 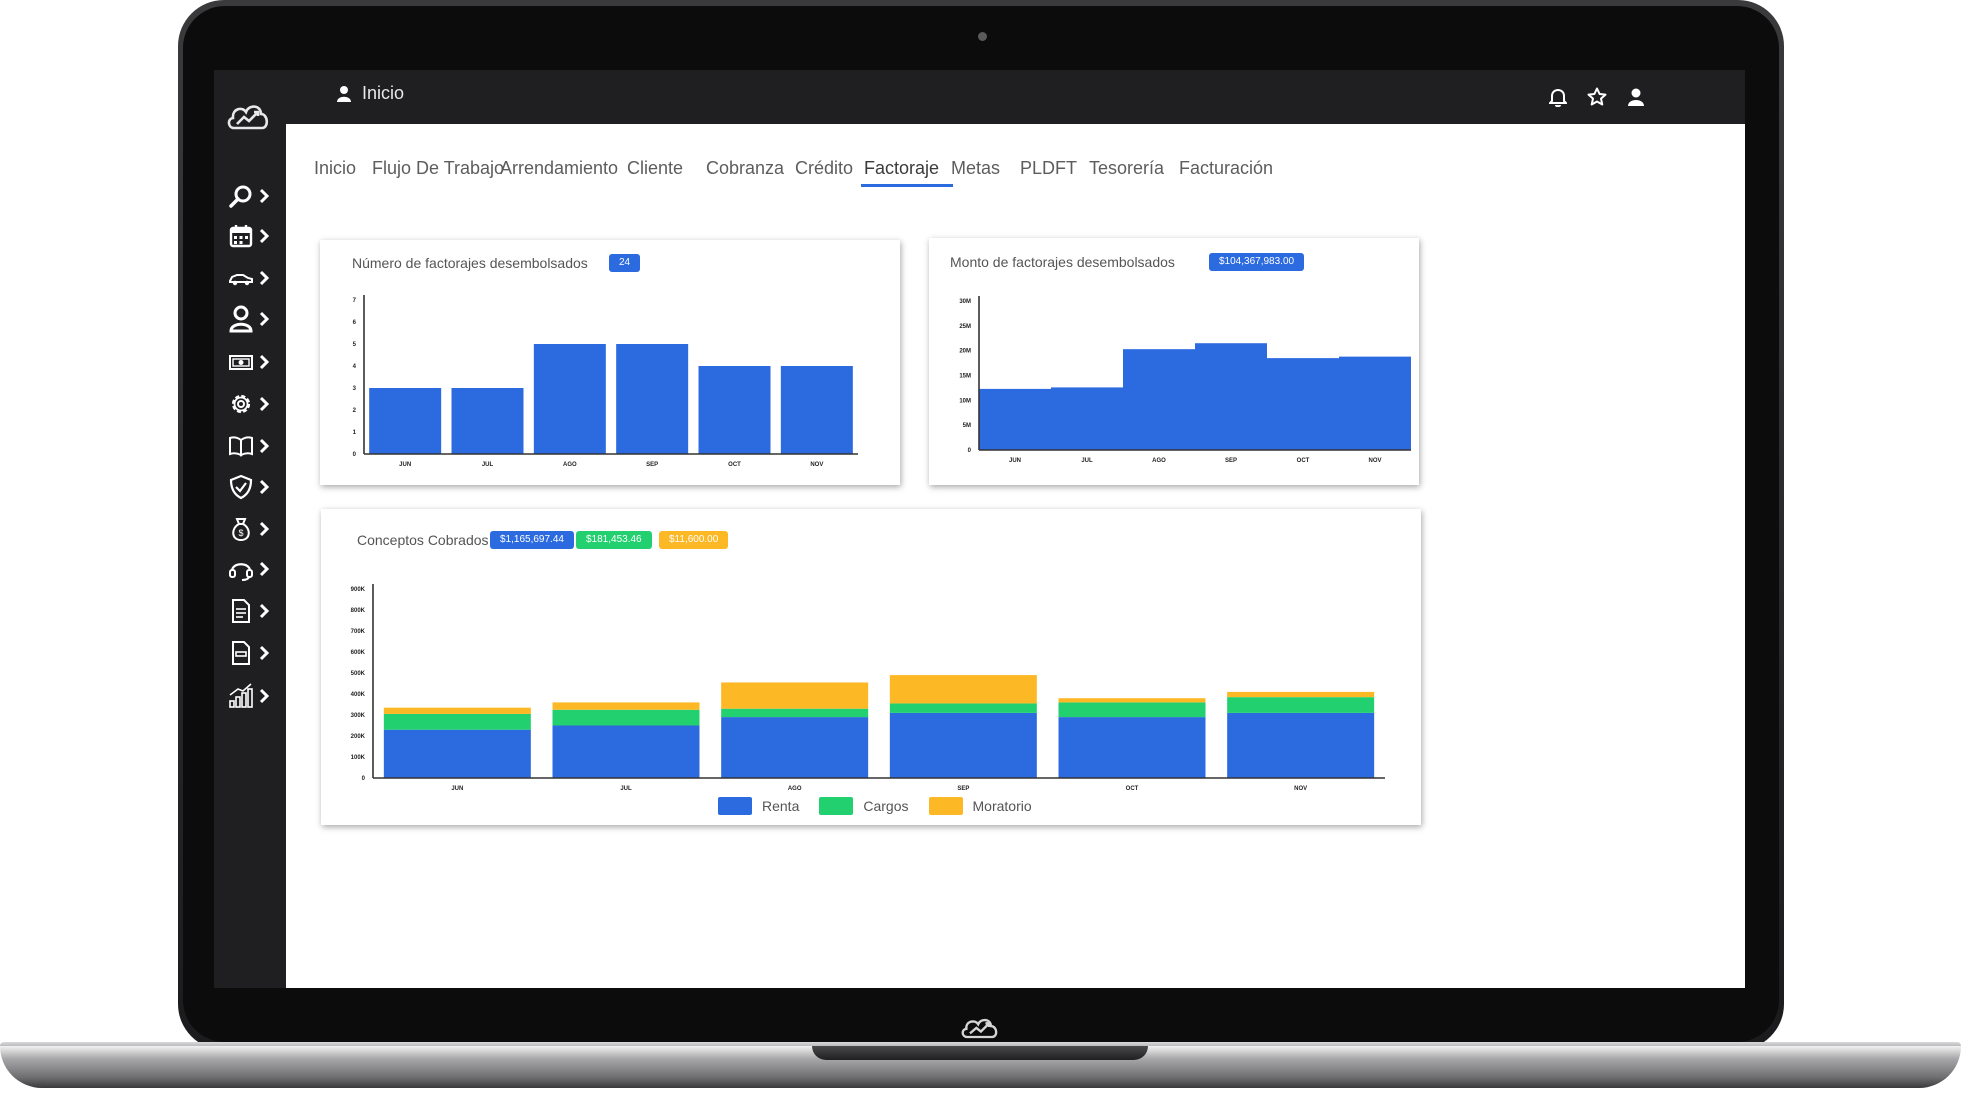 I want to click on sidebar-item-catalog, so click(x=252, y=446).